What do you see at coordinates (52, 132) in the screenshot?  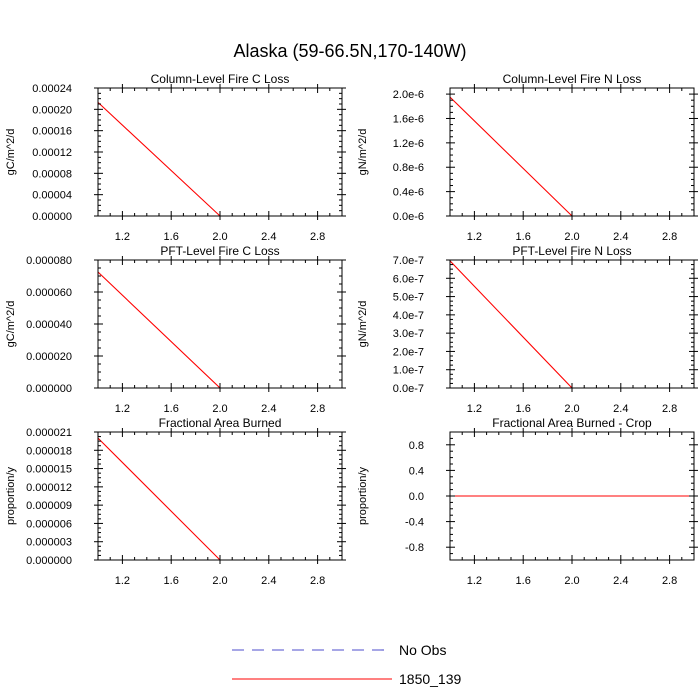 I see `y-tick-label: 0.00016` at bounding box center [52, 132].